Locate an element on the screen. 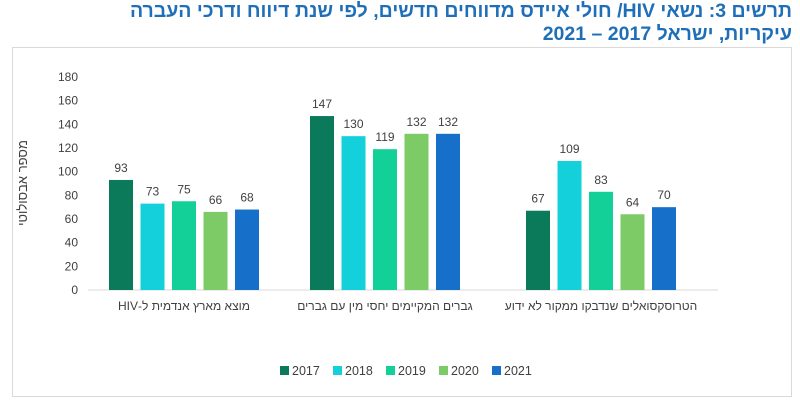 The width and height of the screenshot is (800, 408). category-label: גברים המקיימים יחסי מין עם גברים is located at coordinates (384, 306).